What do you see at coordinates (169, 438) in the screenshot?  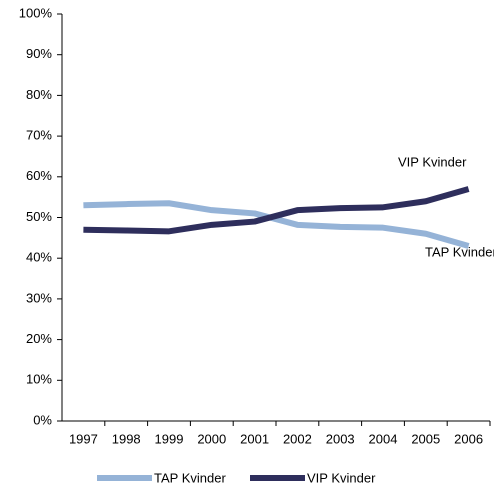 I see `x-tick-label: 1999` at bounding box center [169, 438].